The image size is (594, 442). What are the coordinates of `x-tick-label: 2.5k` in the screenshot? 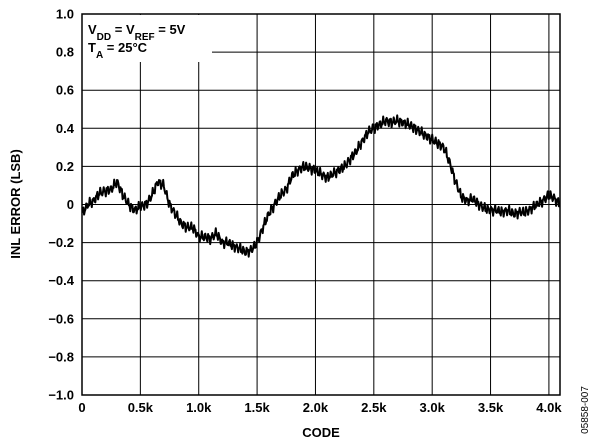 It's located at (374, 407).